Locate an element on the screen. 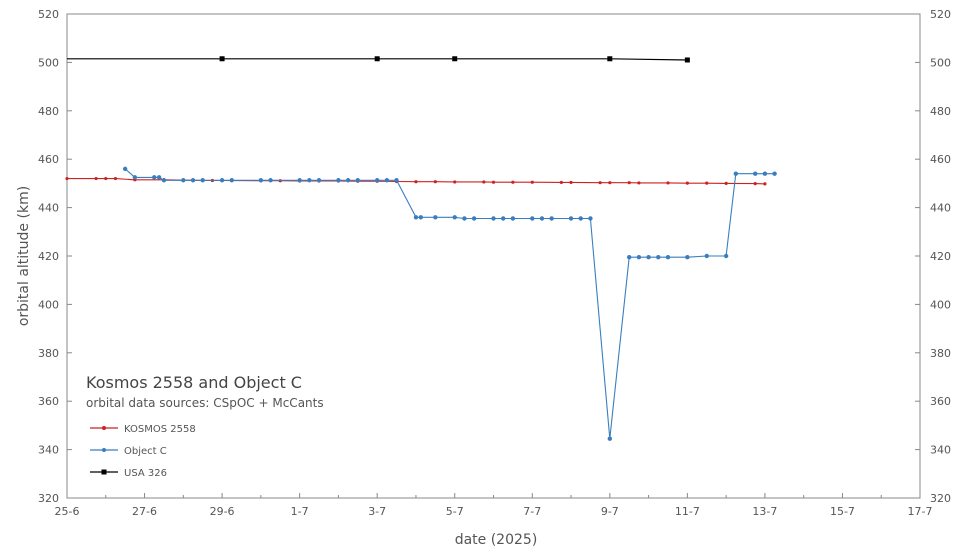 Image resolution: width=979 pixels, height=560 pixels. y-tick-label-right: 380 is located at coordinates (940, 353).